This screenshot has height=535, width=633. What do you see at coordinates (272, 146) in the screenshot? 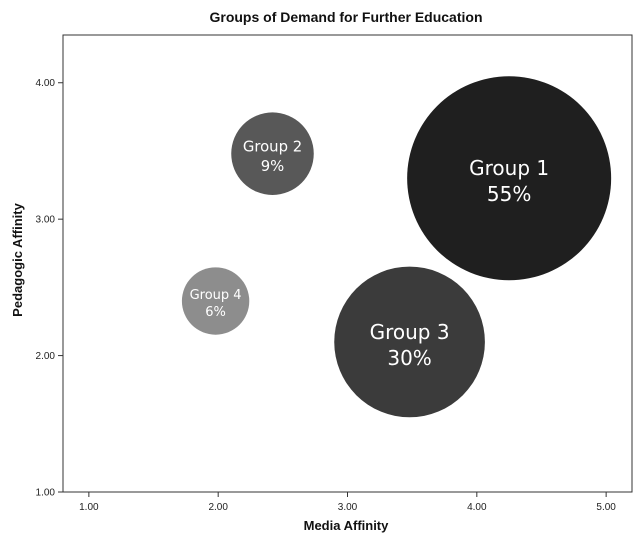
I see `bubble-group-label: Group 2` at bounding box center [272, 146].